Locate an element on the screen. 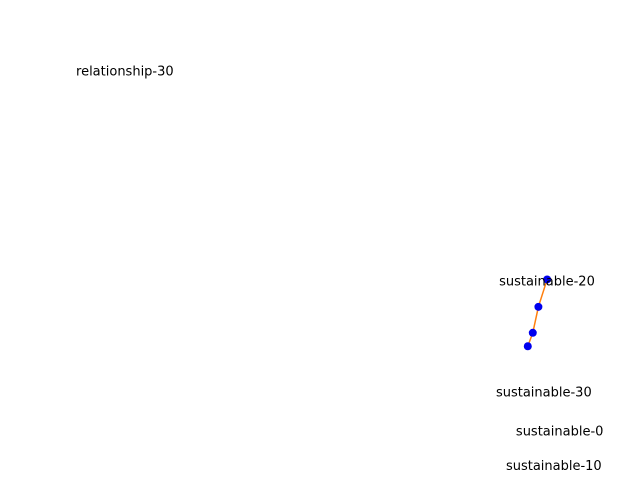  series-line is located at coordinates (537, 313).